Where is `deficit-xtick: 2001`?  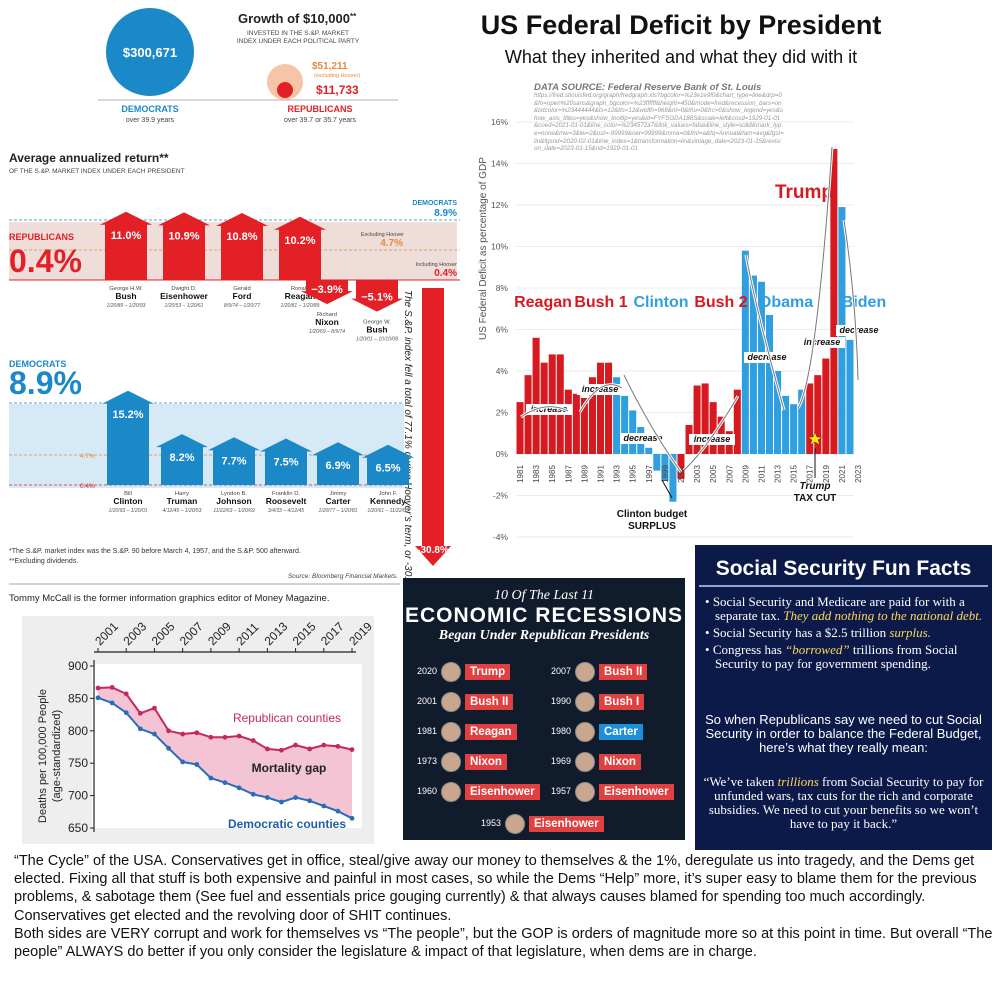 deficit-xtick: 2001 is located at coordinates (681, 474).